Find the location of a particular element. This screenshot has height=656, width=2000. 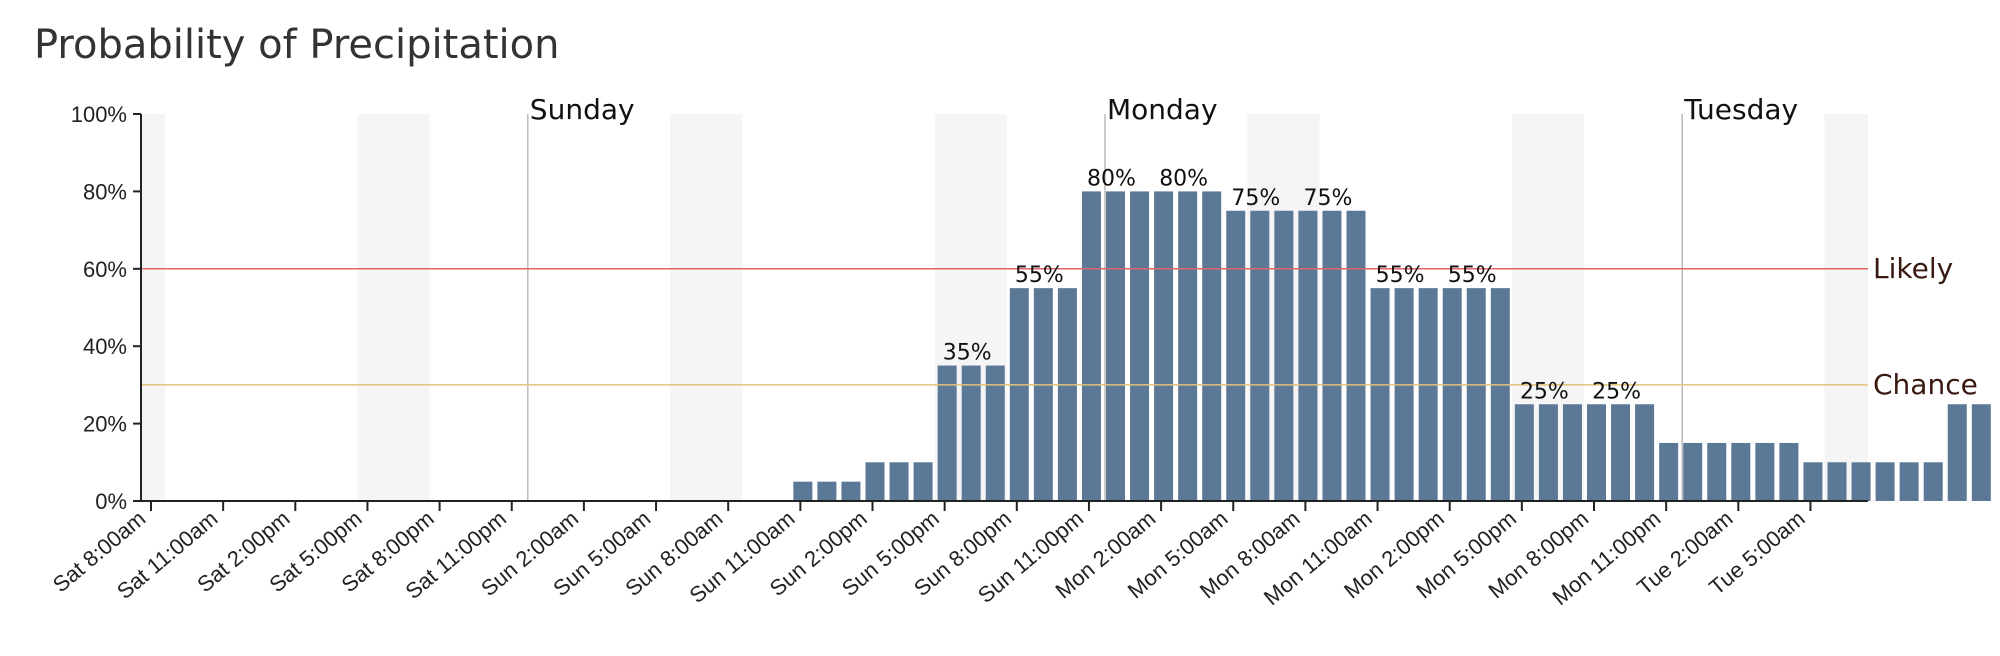

day-label: Sunday is located at coordinates (582, 109).